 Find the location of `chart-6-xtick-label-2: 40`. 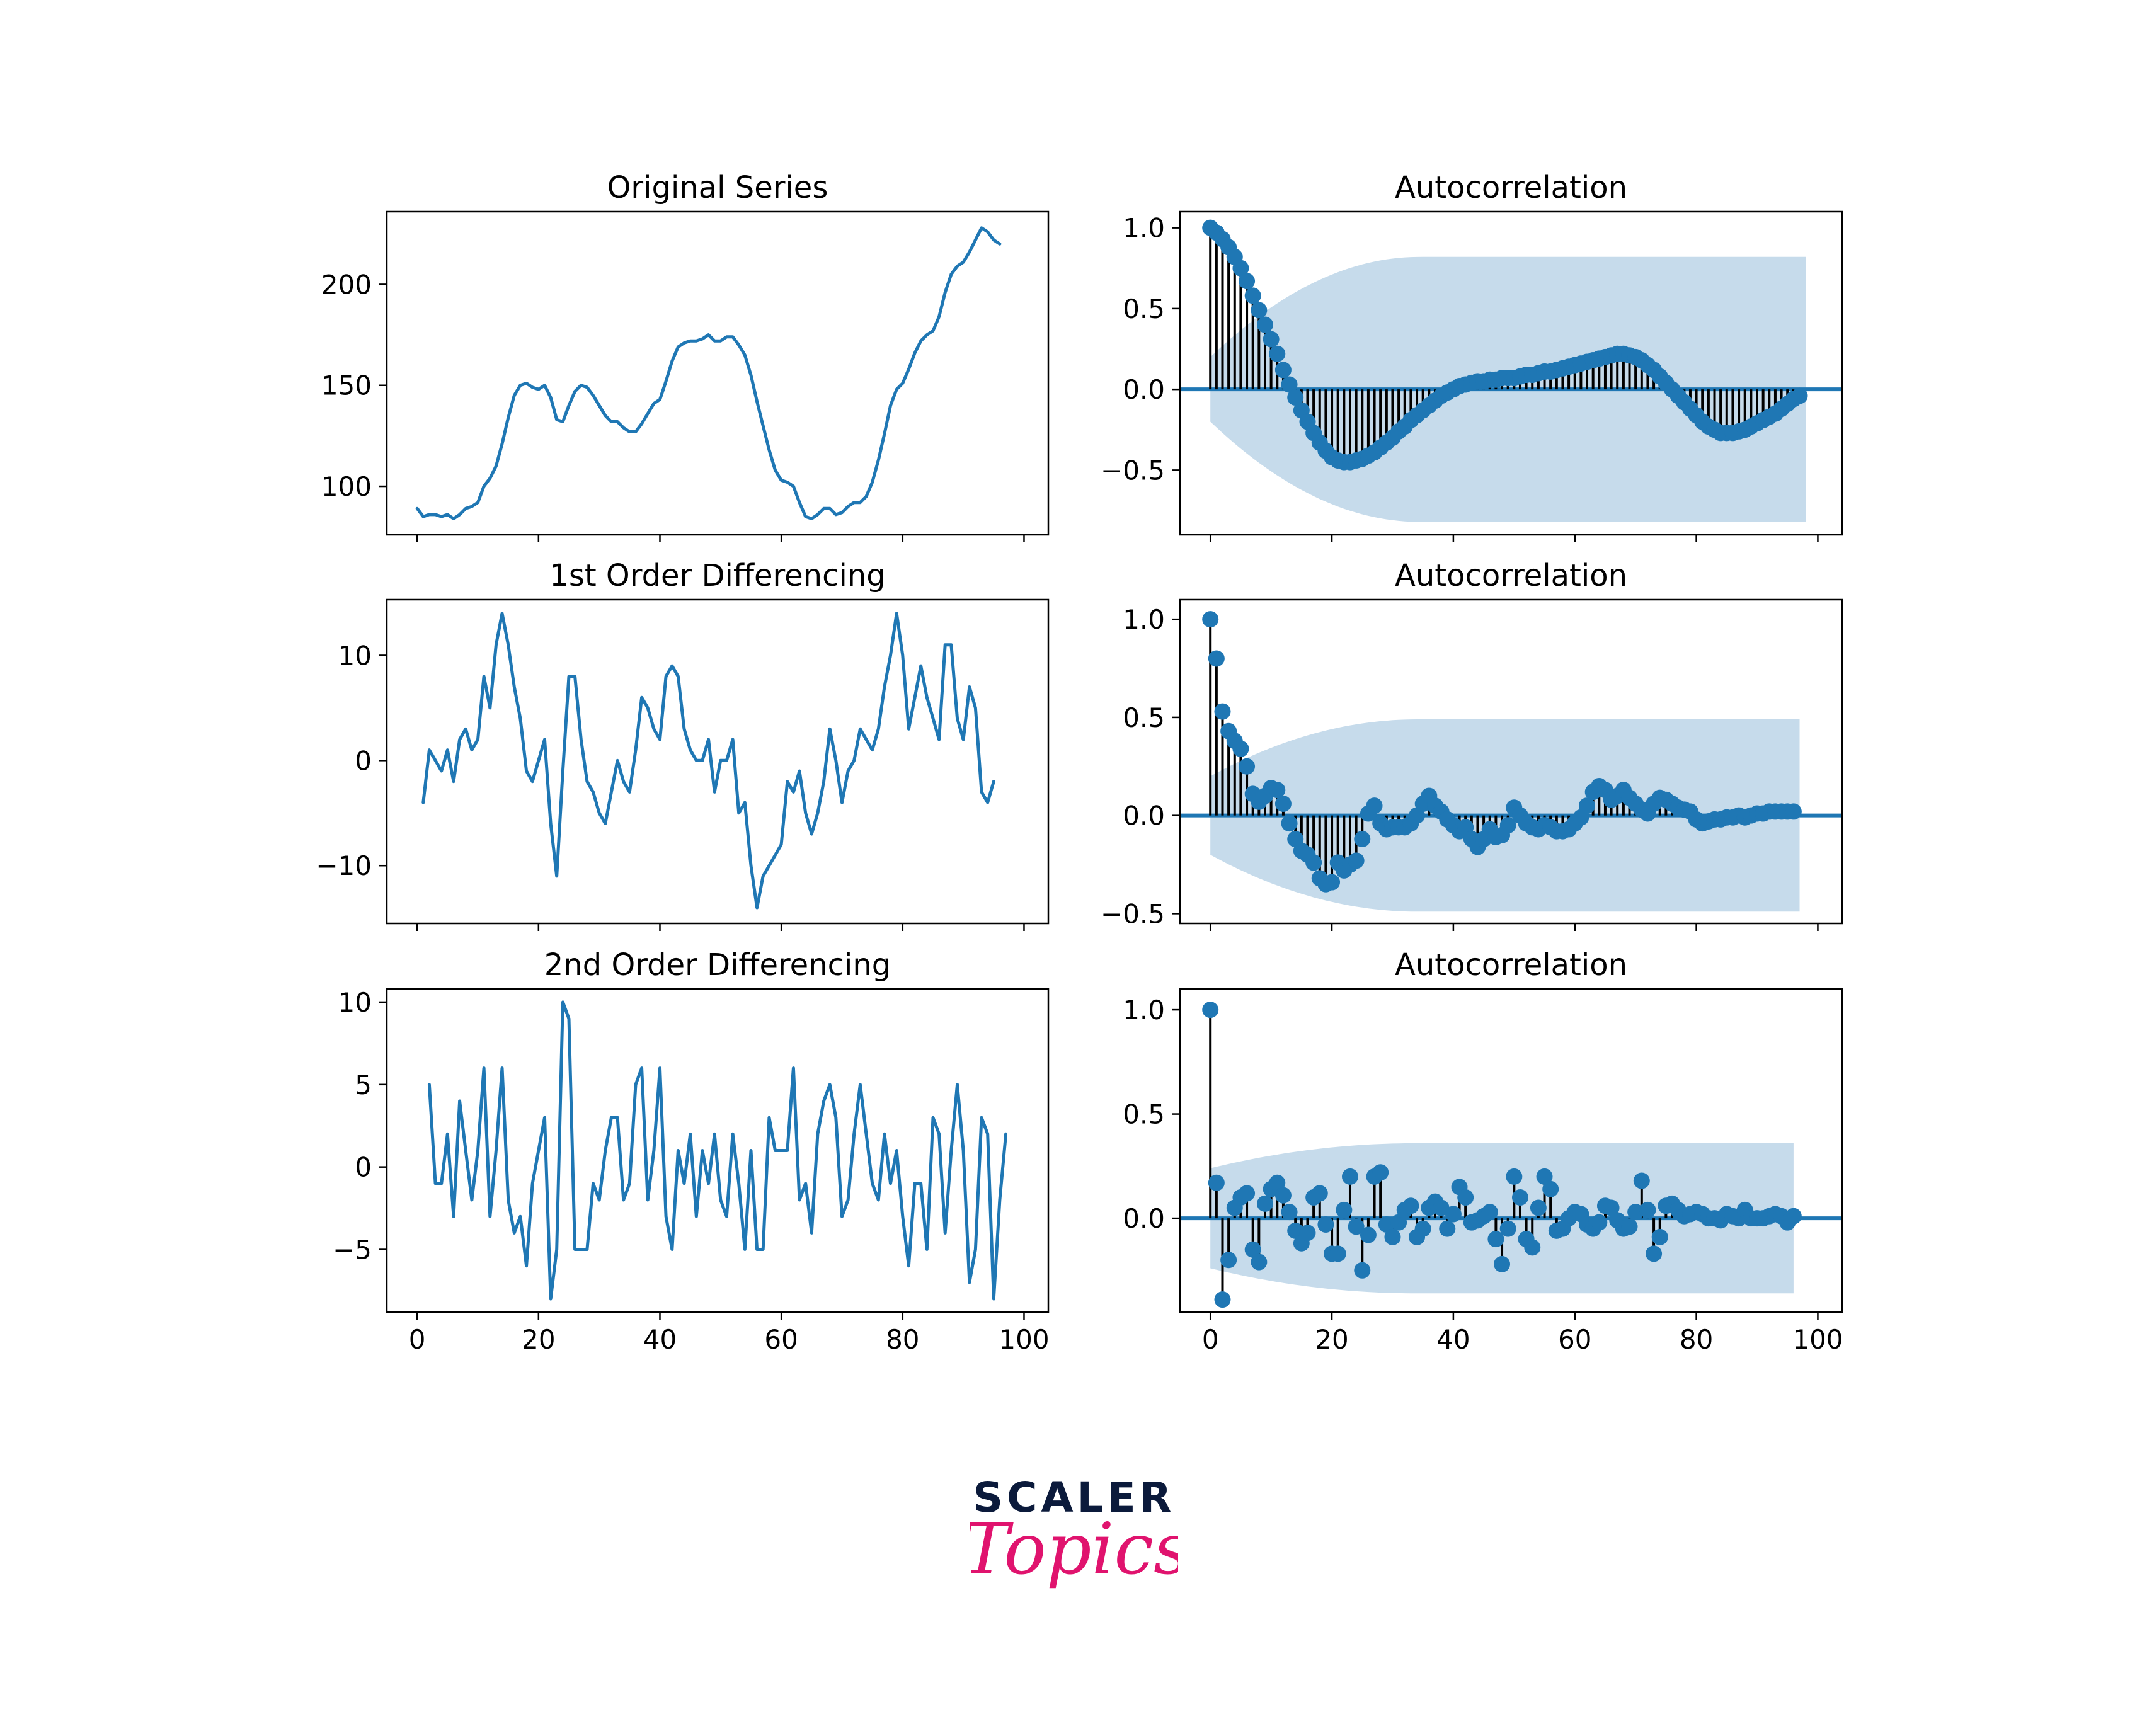

chart-6-xtick-label-2: 40 is located at coordinates (1453, 1339).